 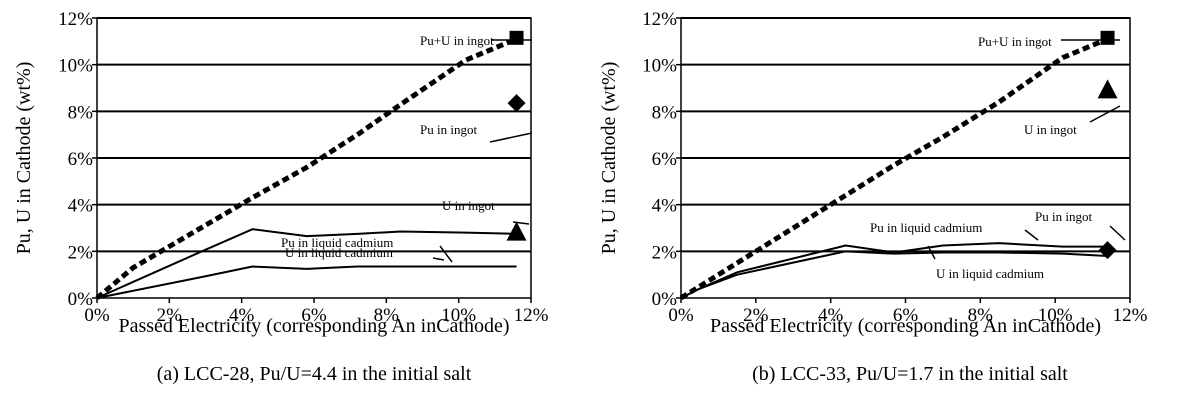 What do you see at coordinates (910, 374) in the screenshot?
I see `chart-caption: (b) LCC-33, Pu/U=1.7 in the initial salt` at bounding box center [910, 374].